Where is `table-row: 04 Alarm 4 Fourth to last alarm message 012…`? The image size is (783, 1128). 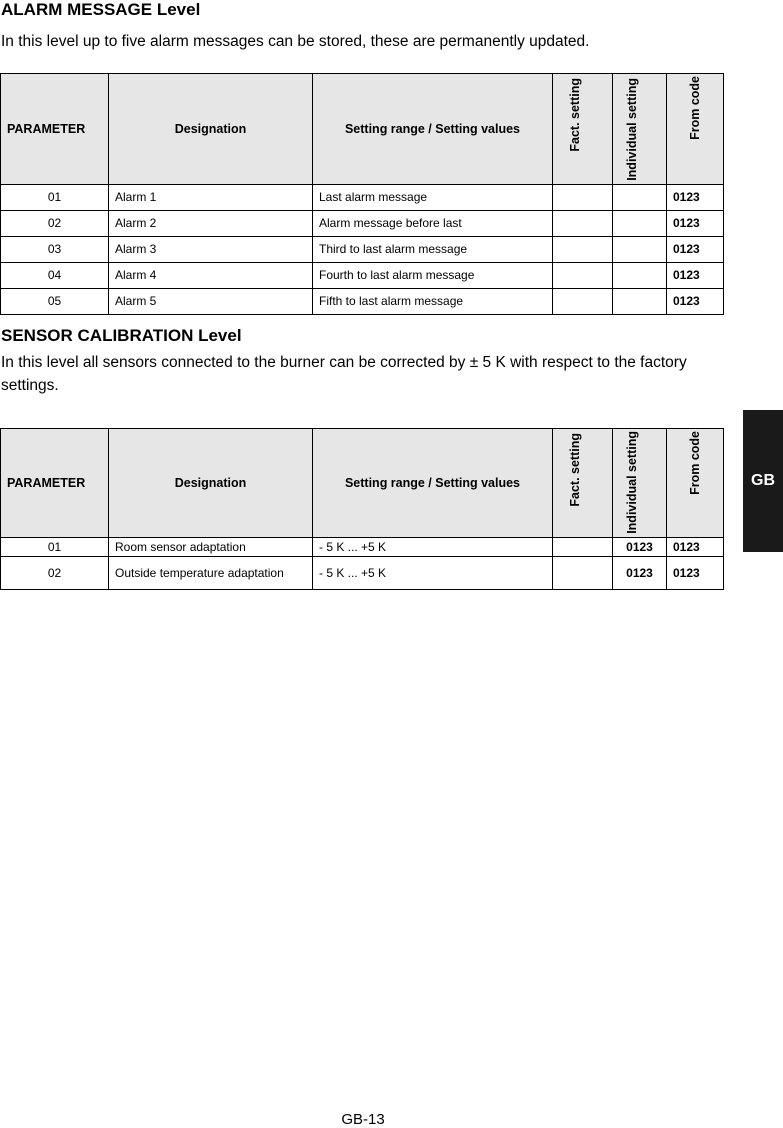 table-row: 04 Alarm 4 Fourth to last alarm message 012… is located at coordinates (362, 275).